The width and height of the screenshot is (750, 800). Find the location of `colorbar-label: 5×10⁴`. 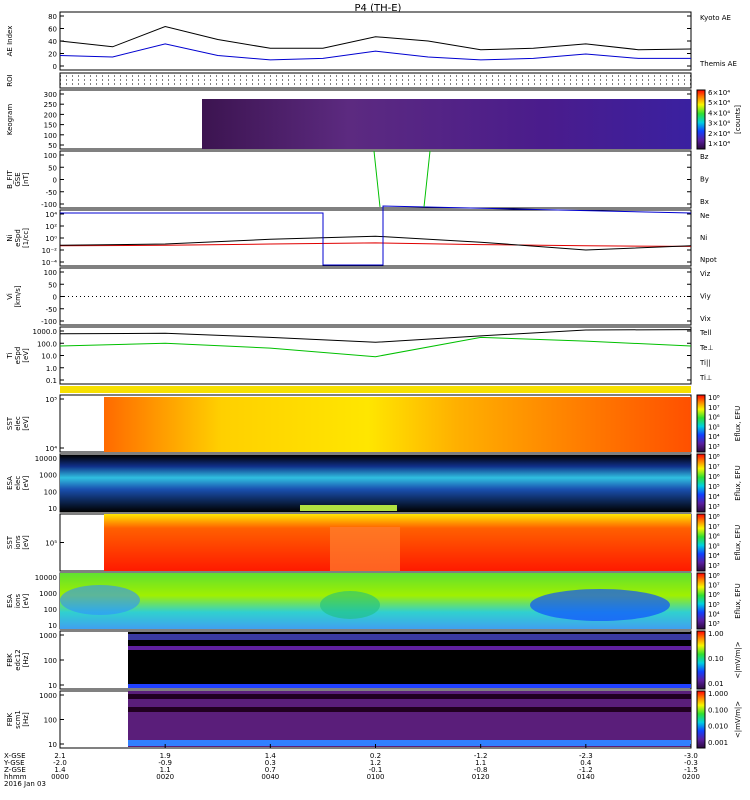

colorbar-label: 5×10⁴ is located at coordinates (719, 103).